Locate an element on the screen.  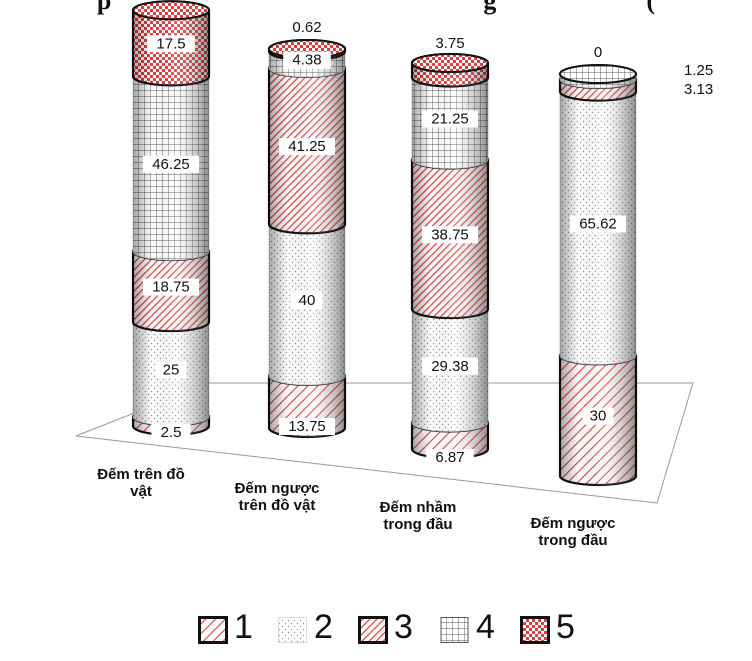
data-label: 25 is located at coordinates (171, 369).